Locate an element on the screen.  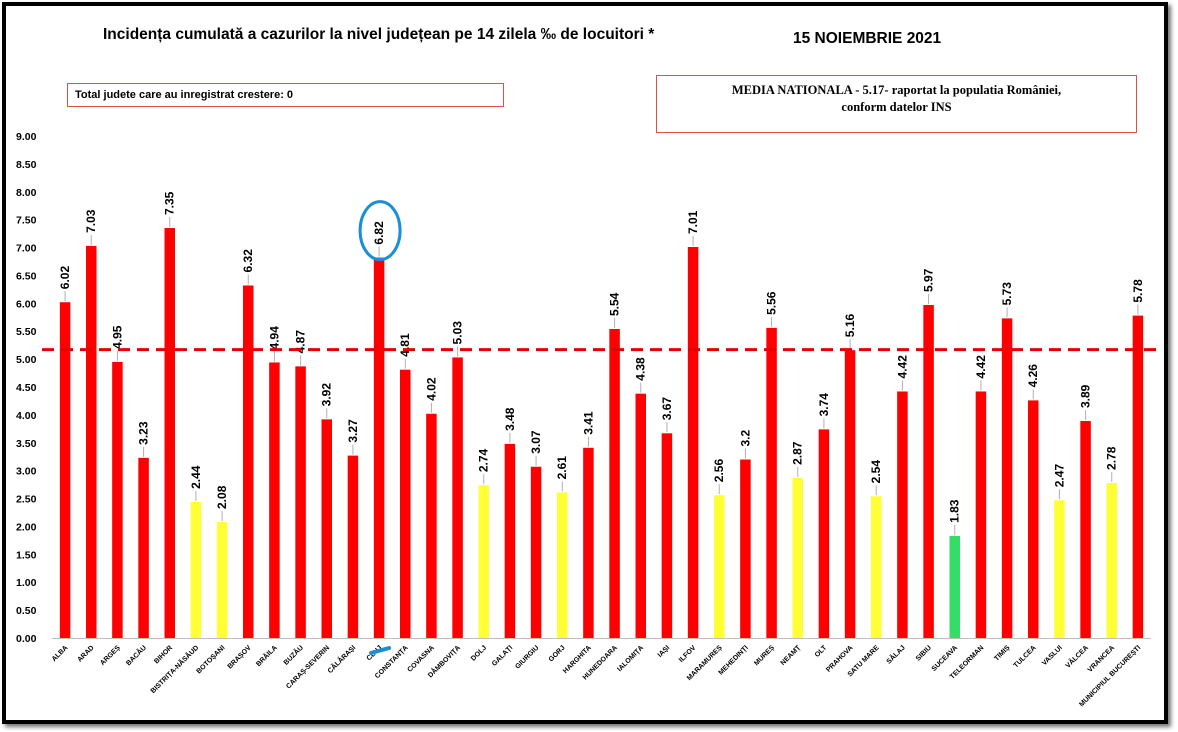
data-label: 2.54 is located at coordinates (876, 472).